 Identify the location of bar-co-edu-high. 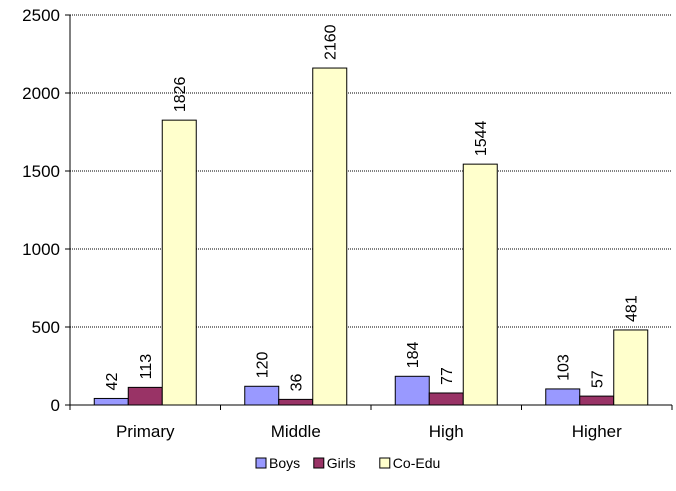
(480, 284).